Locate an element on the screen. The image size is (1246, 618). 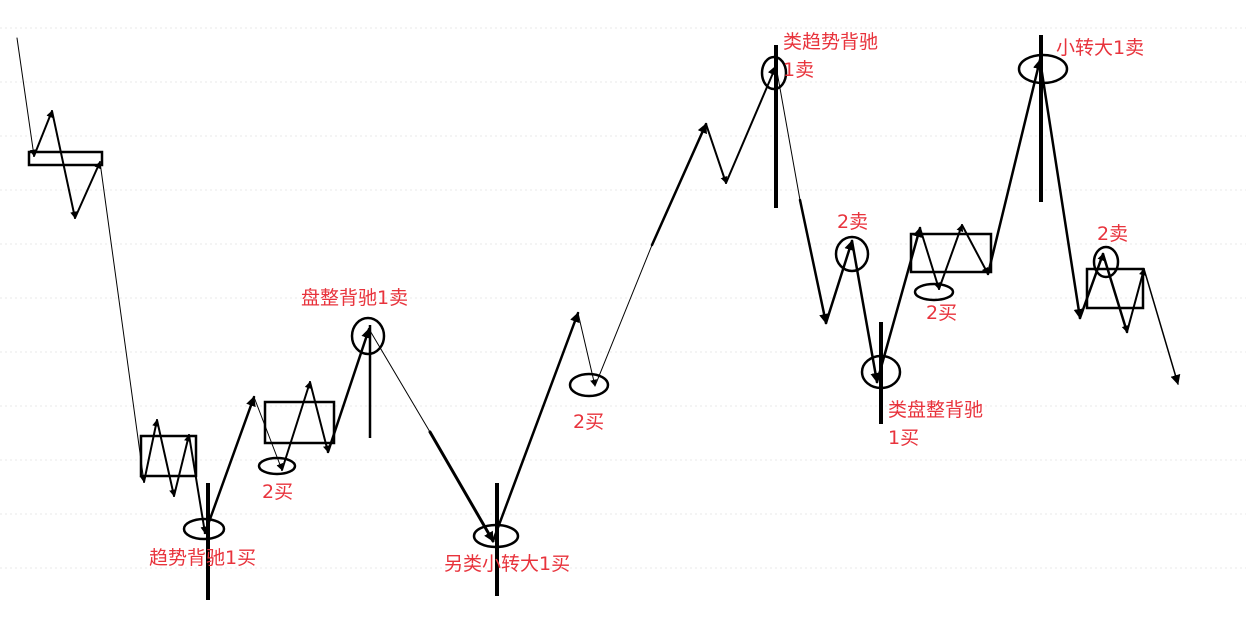
label-small-big-1sell: 小转大1卖 is located at coordinates (1100, 48).